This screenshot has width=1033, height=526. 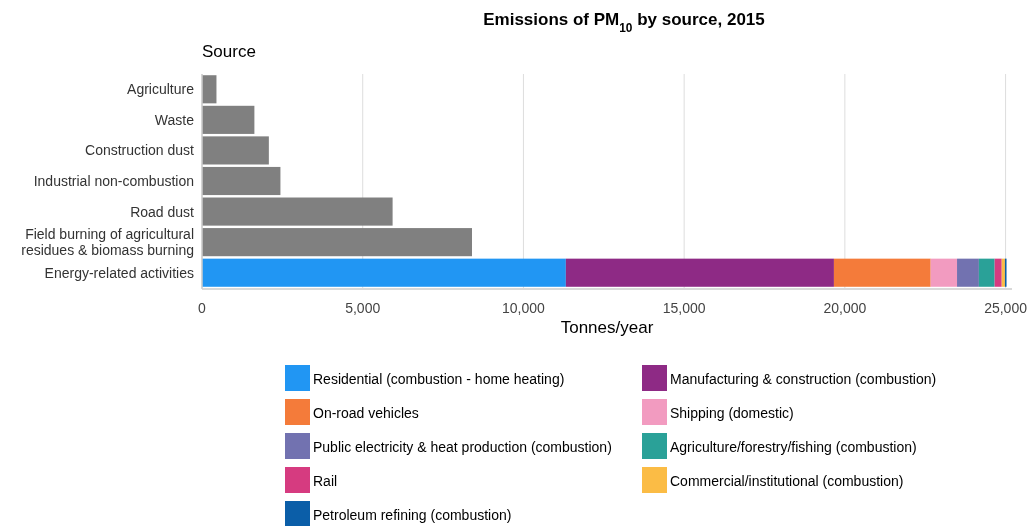 I want to click on x-tick-label: 25,000, so click(x=1006, y=308).